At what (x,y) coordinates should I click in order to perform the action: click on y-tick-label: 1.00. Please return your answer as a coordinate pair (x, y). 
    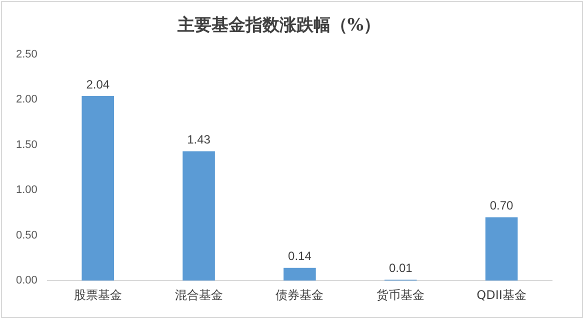
    Looking at the image, I should click on (27, 190).